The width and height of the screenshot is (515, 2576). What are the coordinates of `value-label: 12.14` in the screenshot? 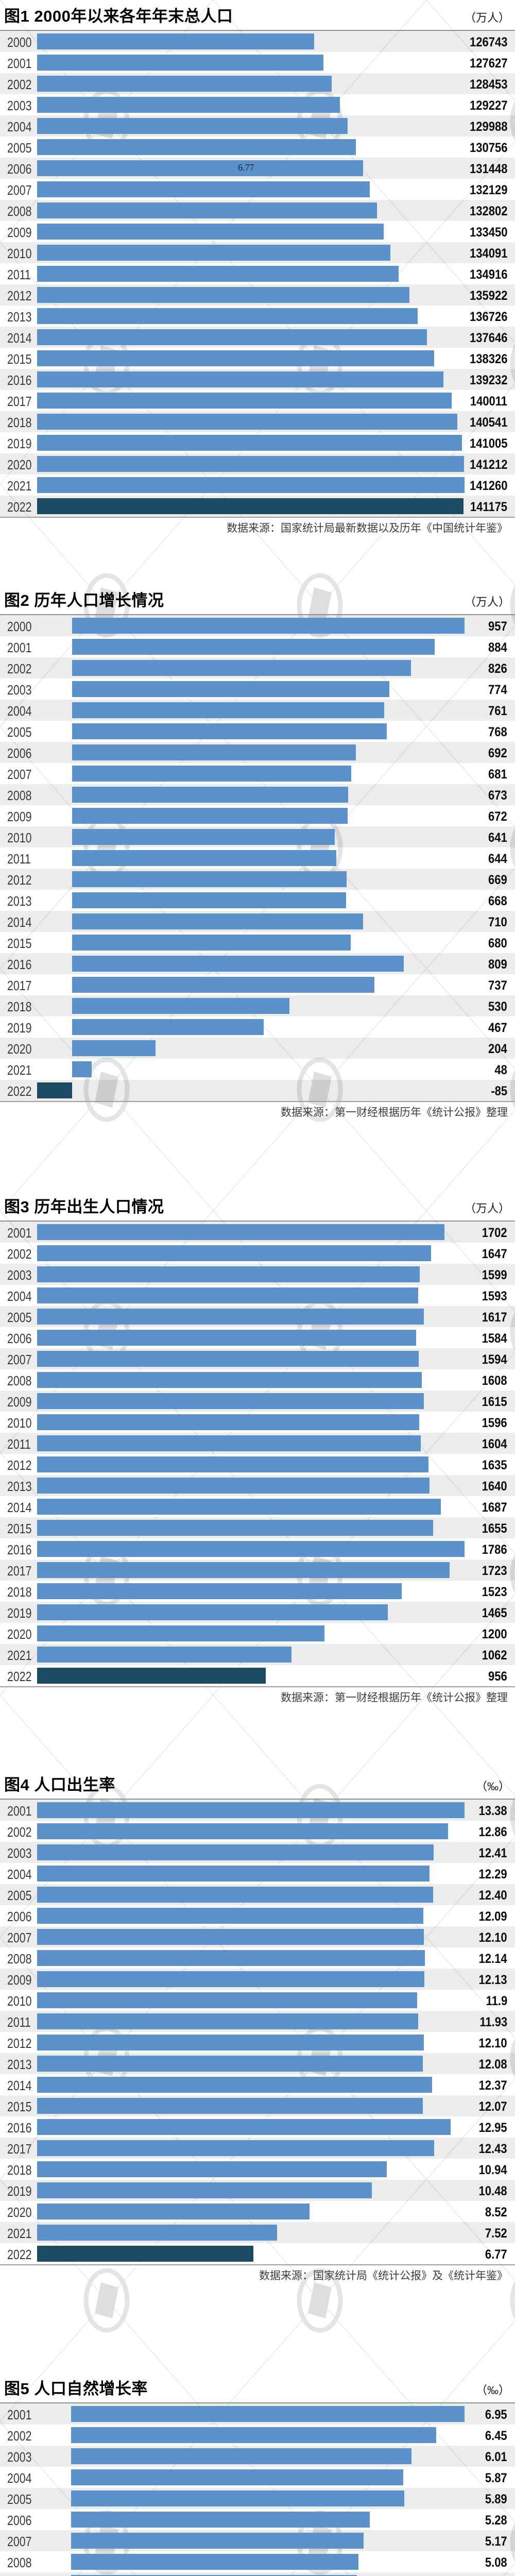 It's located at (492, 1959).